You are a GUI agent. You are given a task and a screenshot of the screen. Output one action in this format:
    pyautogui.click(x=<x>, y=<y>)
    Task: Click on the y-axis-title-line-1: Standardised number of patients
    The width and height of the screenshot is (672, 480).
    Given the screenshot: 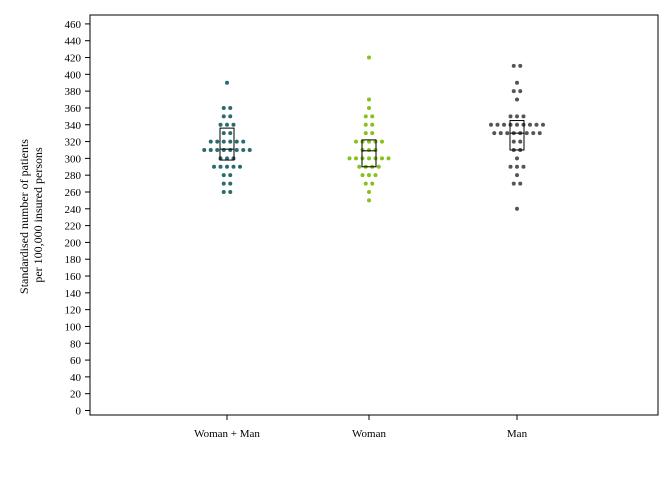 What is the action you would take?
    pyautogui.click(x=24, y=216)
    